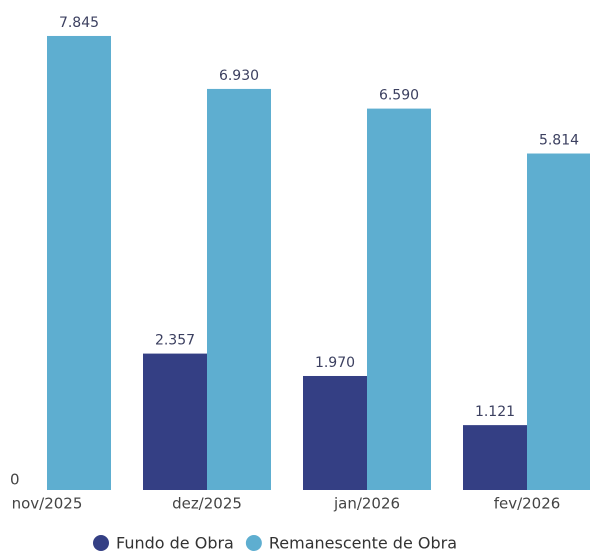 The height and width of the screenshot is (551, 590). I want to click on y-tick-label: 0, so click(15, 480).